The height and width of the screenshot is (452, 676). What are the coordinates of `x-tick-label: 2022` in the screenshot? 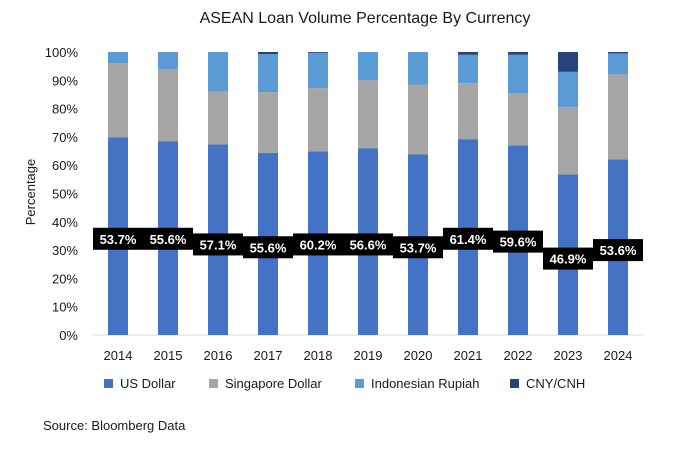 It's located at (518, 355).